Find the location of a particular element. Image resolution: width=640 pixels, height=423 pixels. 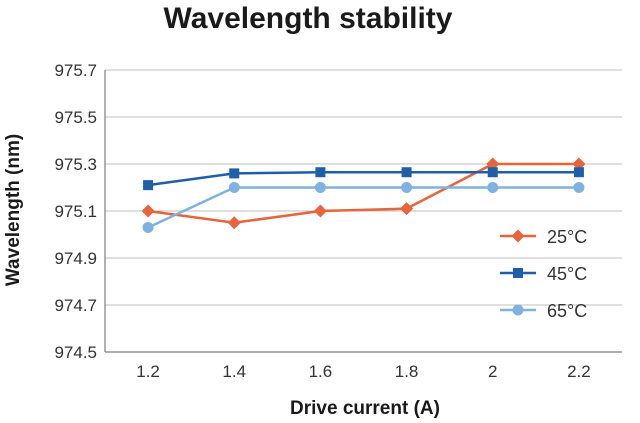

x-tick-label: 1.6 is located at coordinates (321, 371).